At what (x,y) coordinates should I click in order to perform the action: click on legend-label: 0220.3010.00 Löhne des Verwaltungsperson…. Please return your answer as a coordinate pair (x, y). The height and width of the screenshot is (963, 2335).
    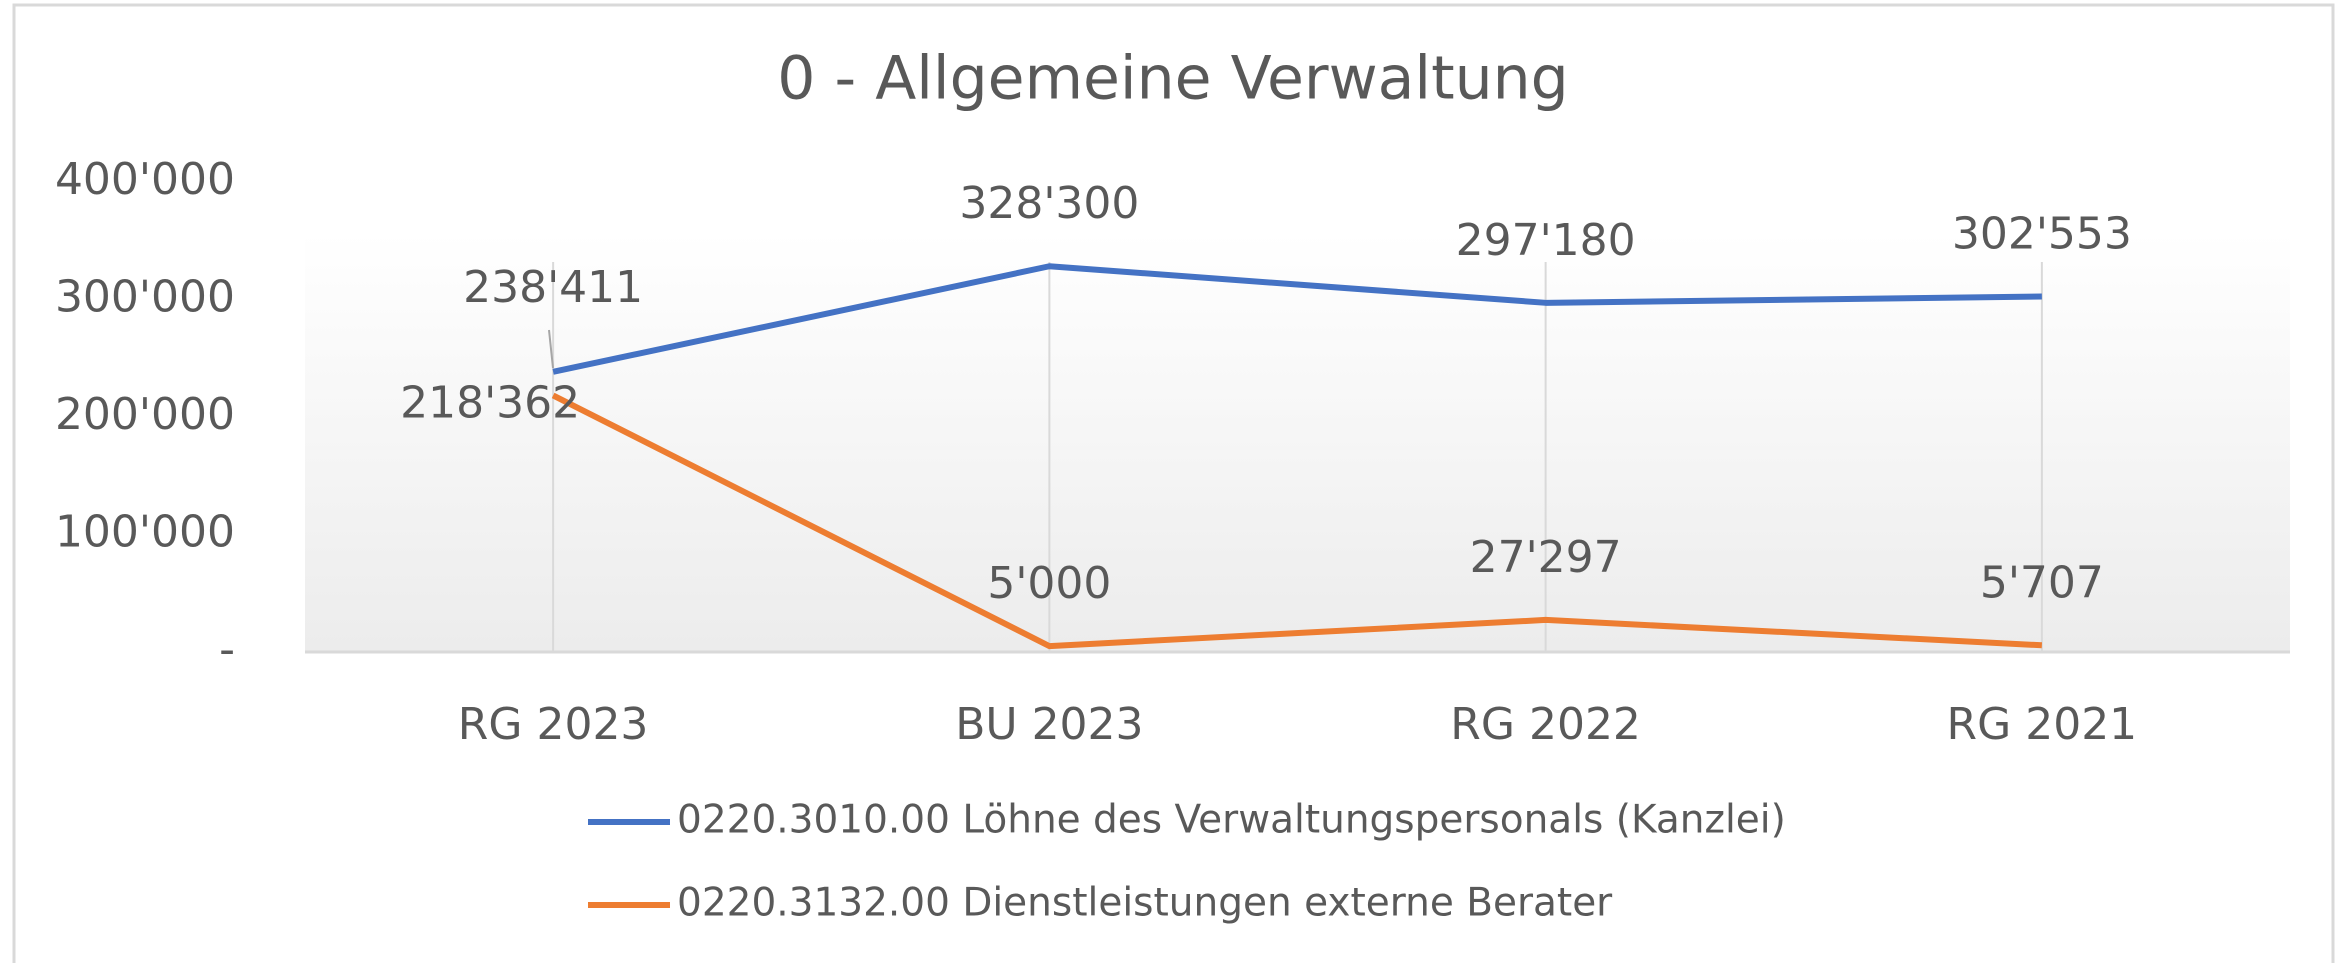
    Looking at the image, I should click on (1231, 820).